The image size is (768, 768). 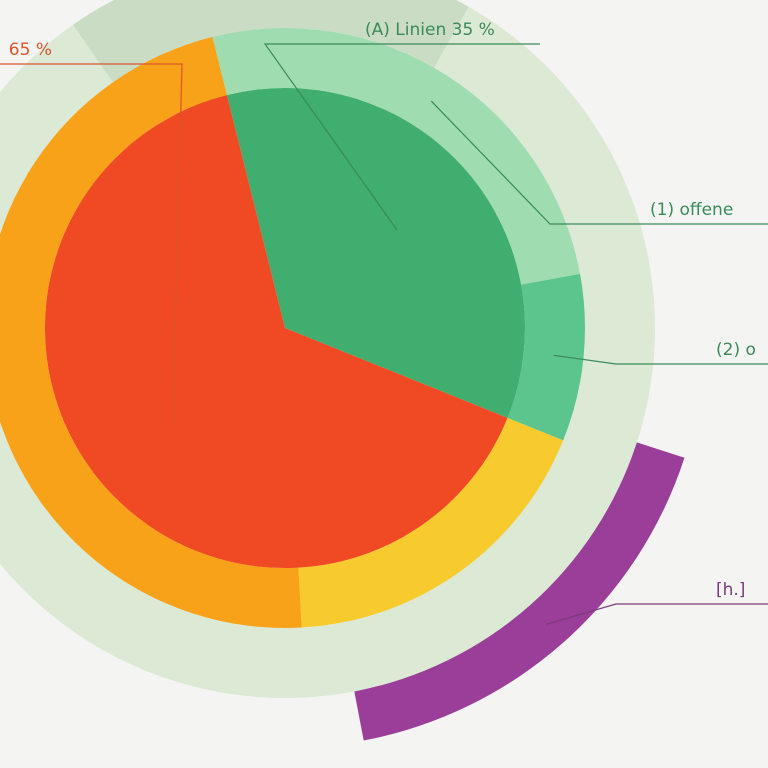 What do you see at coordinates (430, 30) in the screenshot?
I see `segment-label: (A) Linien 35 %` at bounding box center [430, 30].